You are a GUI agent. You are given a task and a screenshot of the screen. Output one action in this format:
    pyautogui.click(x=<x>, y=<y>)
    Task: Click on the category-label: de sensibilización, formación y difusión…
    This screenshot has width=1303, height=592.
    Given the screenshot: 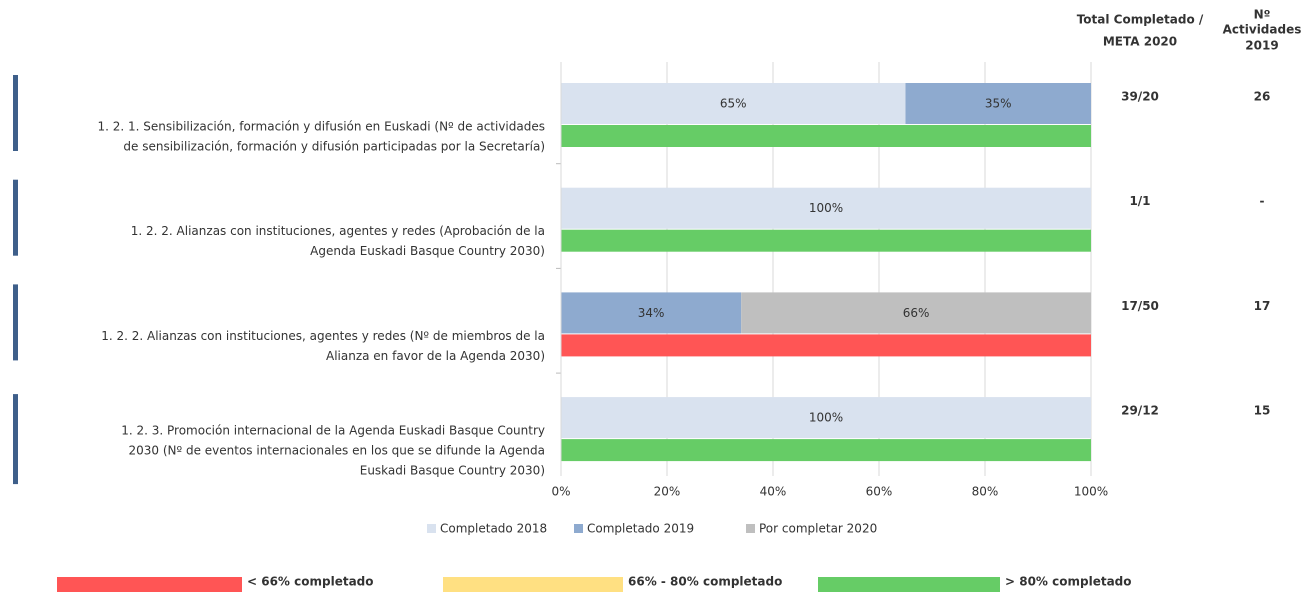 What is the action you would take?
    pyautogui.click(x=334, y=147)
    